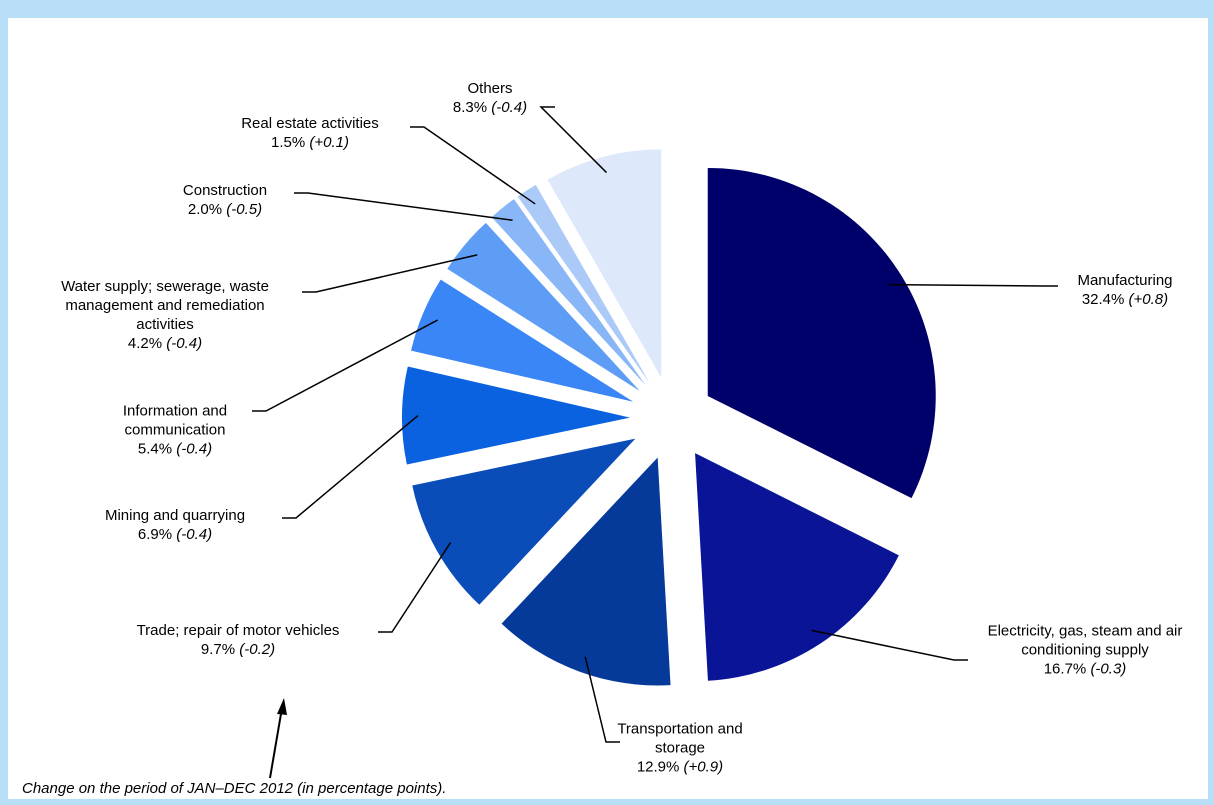 Image resolution: width=1214 pixels, height=805 pixels. I want to click on value-label: 1.5%, so click(288, 142).